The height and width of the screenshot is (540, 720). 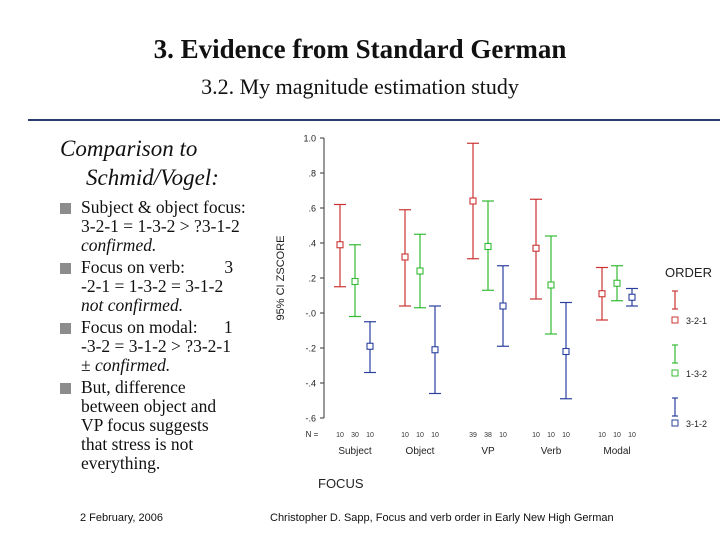 I want to click on heading-line-2: Schmid/Vogel:, so click(x=152, y=177).